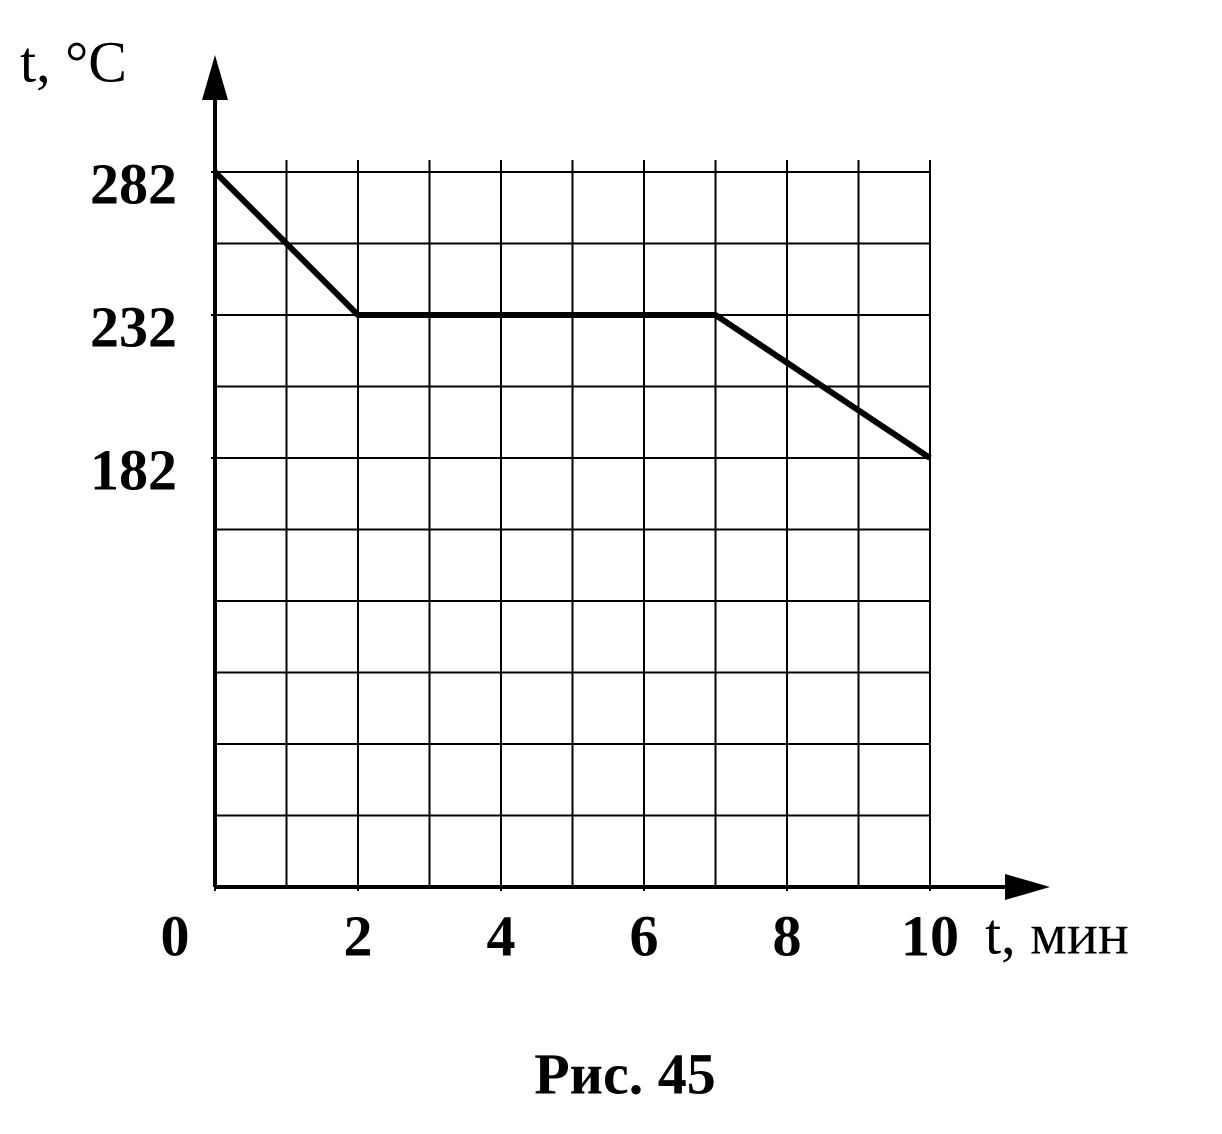 This screenshot has width=1222, height=1134. I want to click on y-tick-label: 282, so click(133, 183).